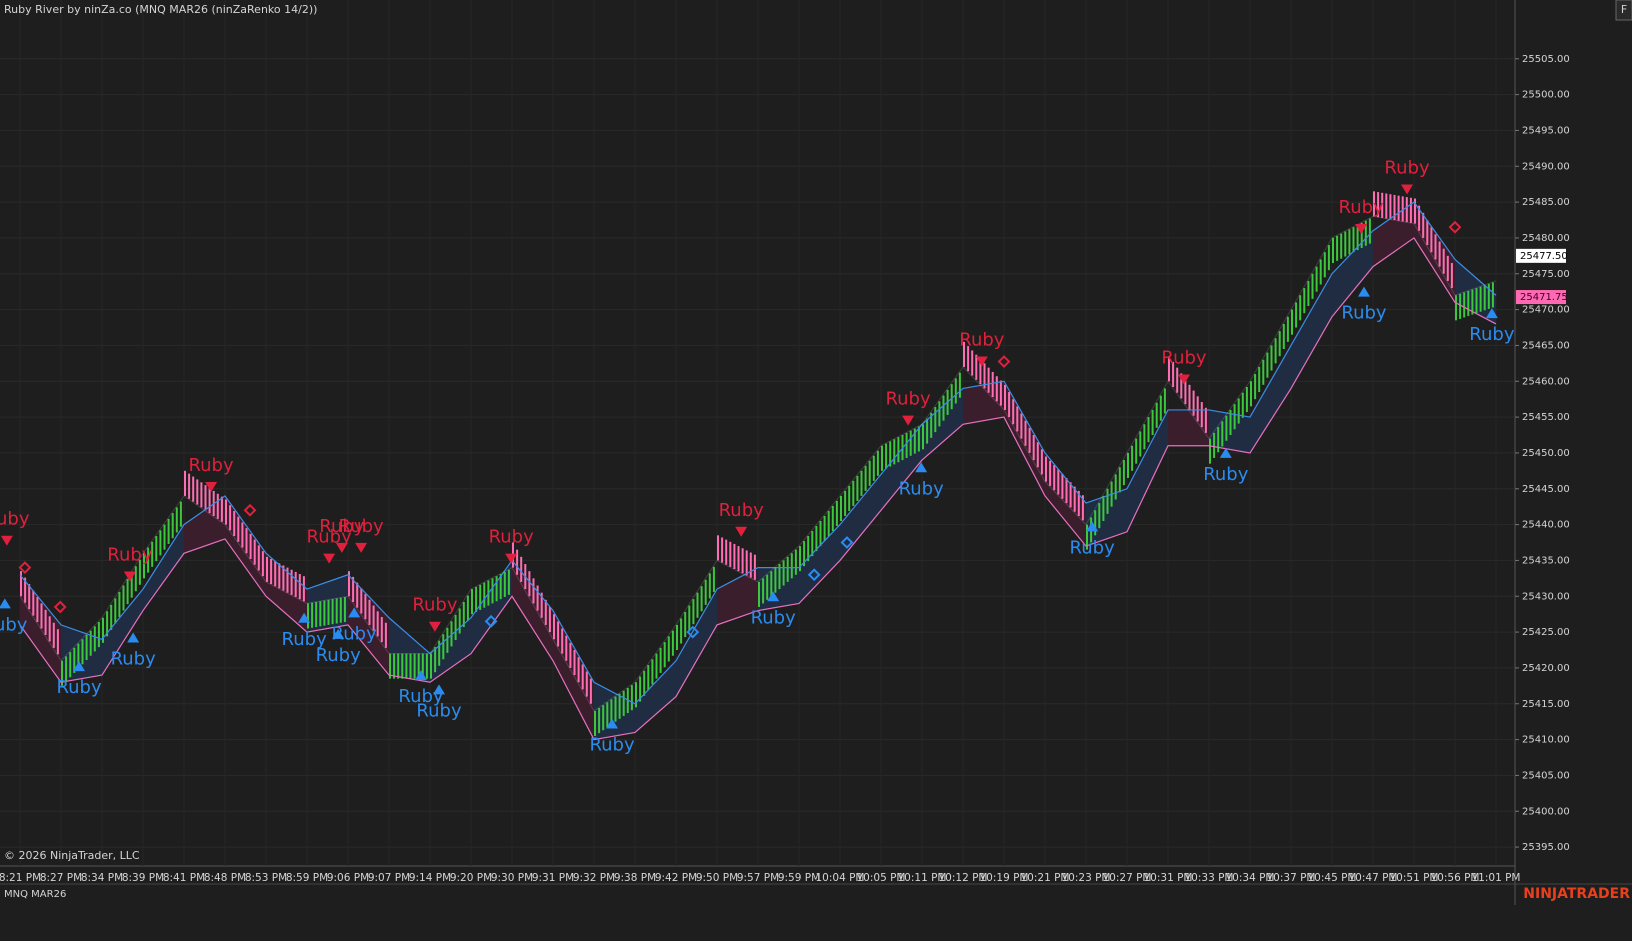  Describe the element at coordinates (1546, 453) in the screenshot. I see `y-tick-label: 25450.00` at that location.